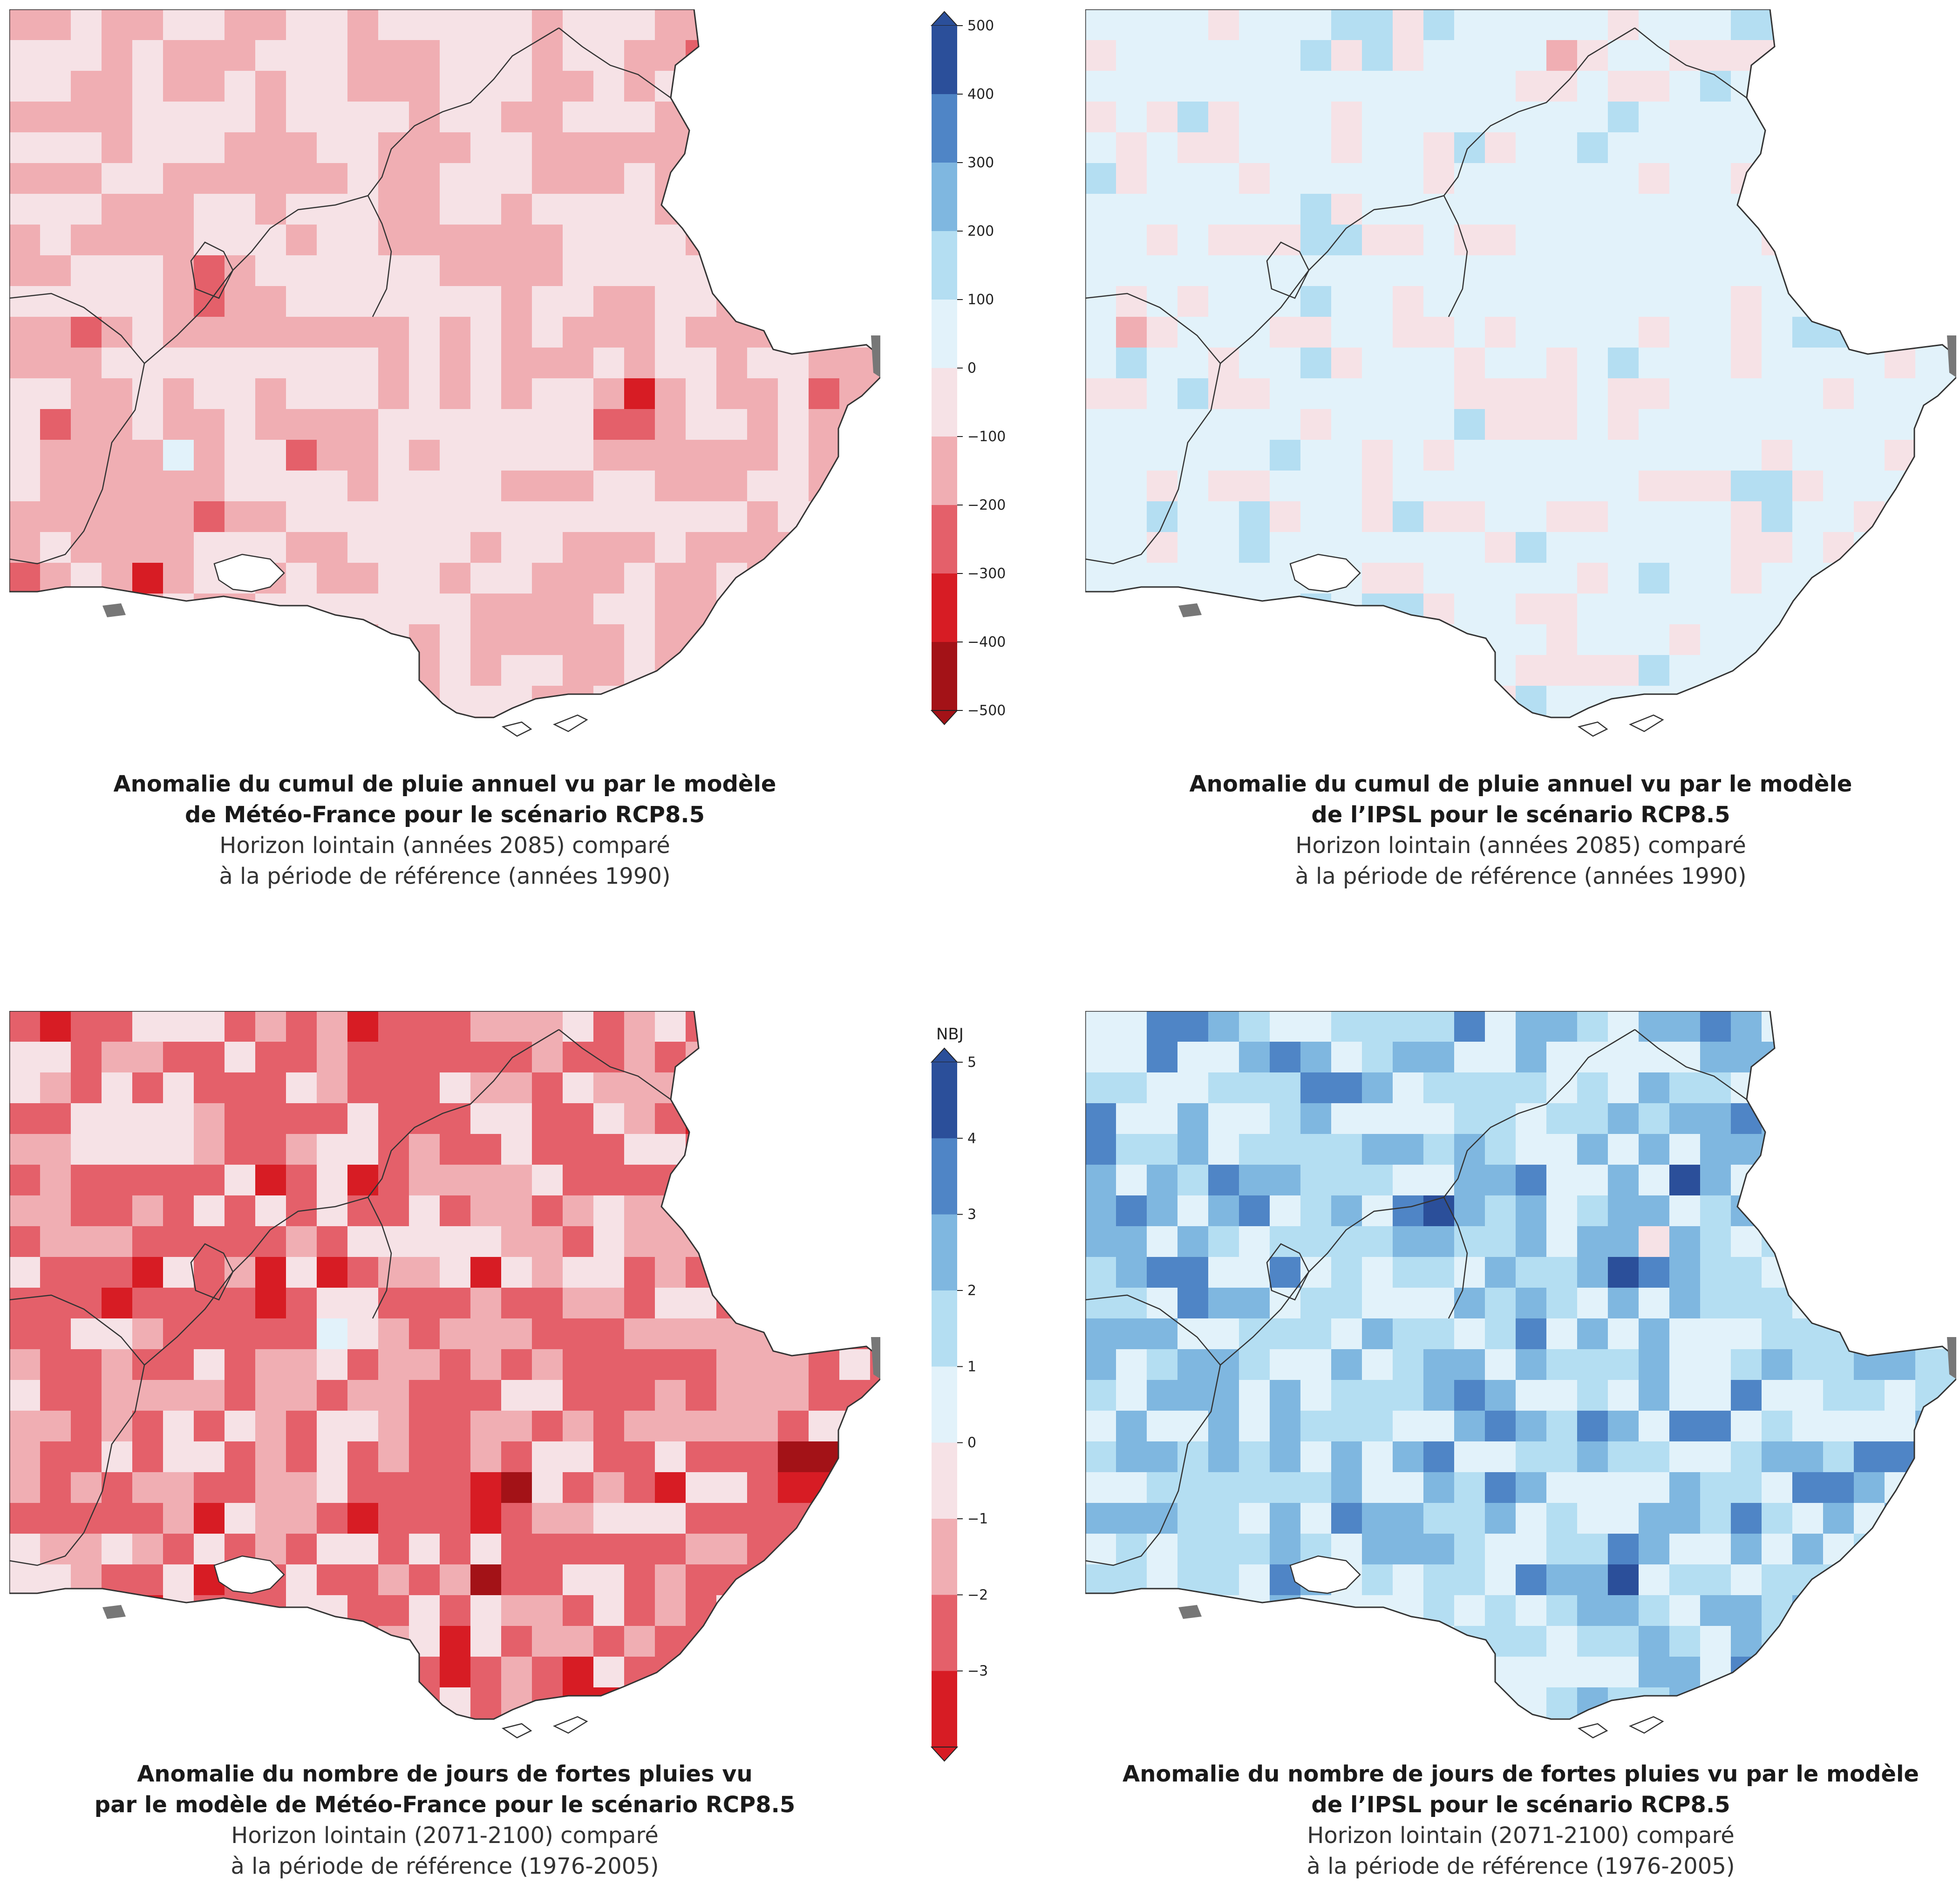 This screenshot has width=1960, height=1884. What do you see at coordinates (1620, 1728) in the screenshot?
I see `islands` at bounding box center [1620, 1728].